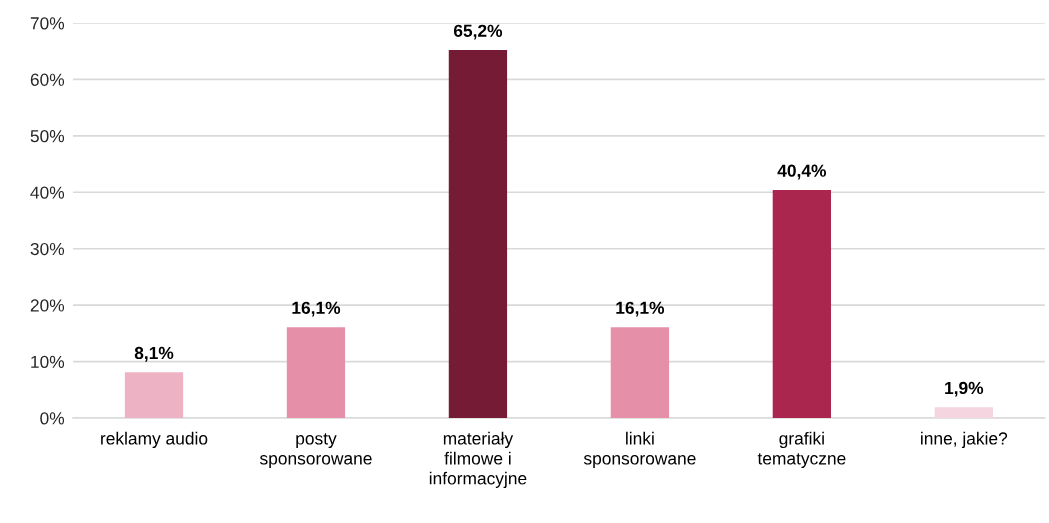 Image resolution: width=1049 pixels, height=523 pixels. Describe the element at coordinates (47, 23) in the screenshot. I see `y-tick-label: 70%` at that location.